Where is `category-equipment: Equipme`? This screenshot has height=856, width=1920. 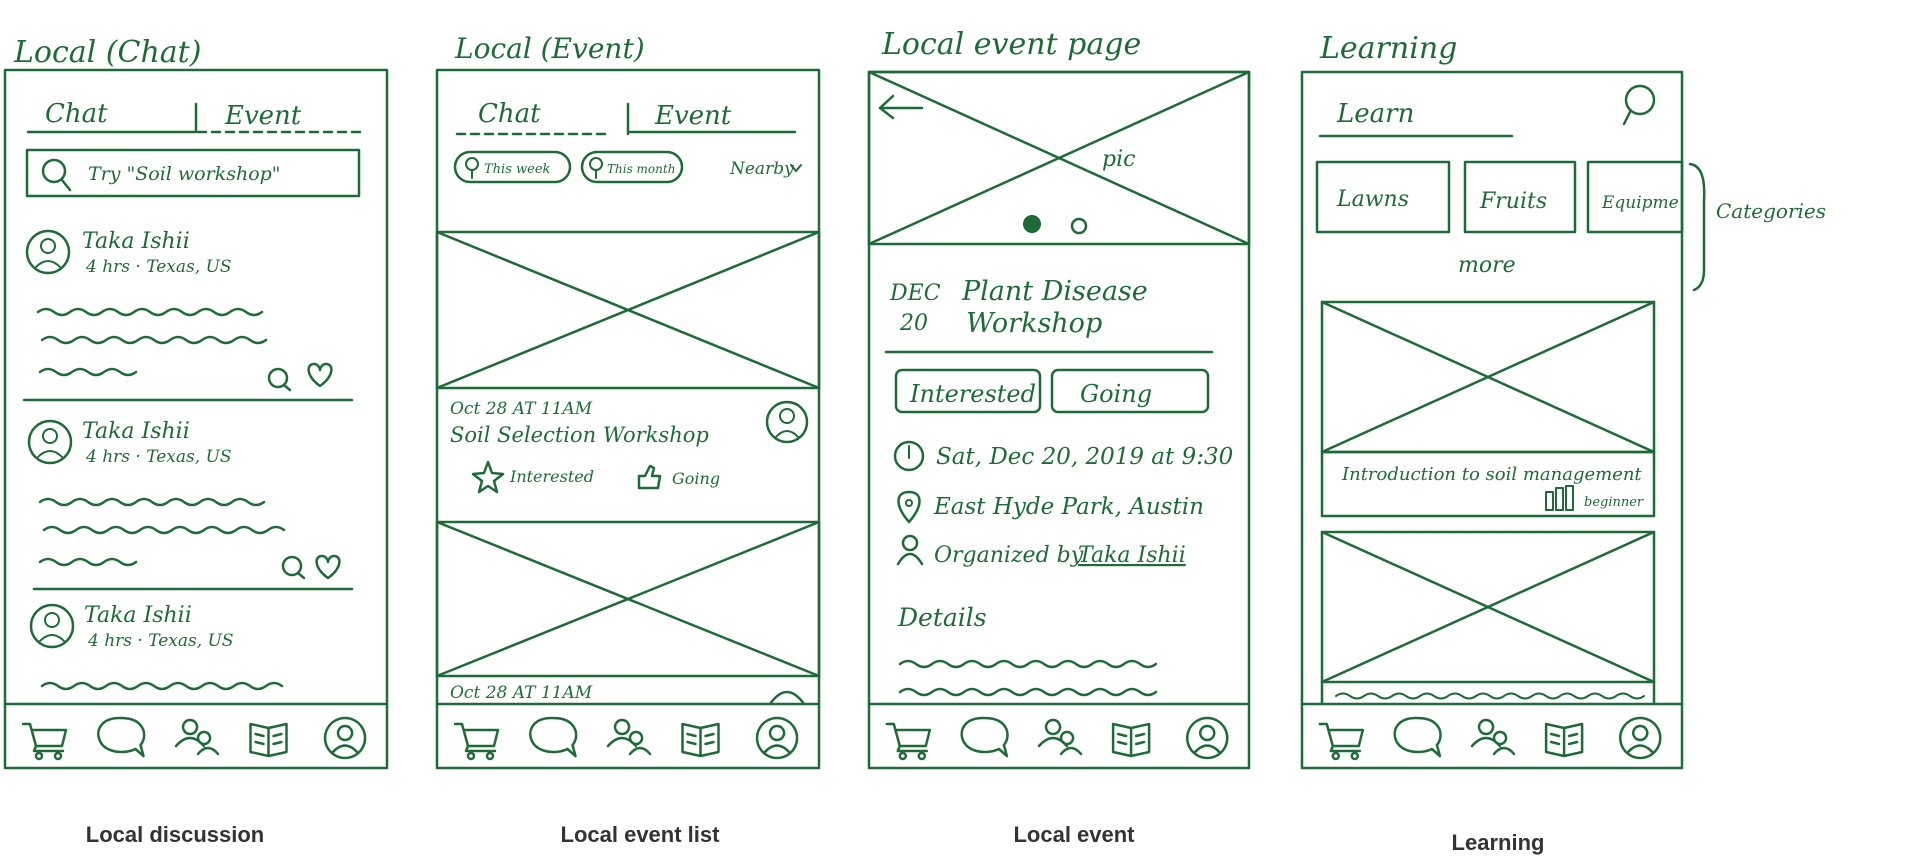
category-equipment: Equipme is located at coordinates (1635, 197).